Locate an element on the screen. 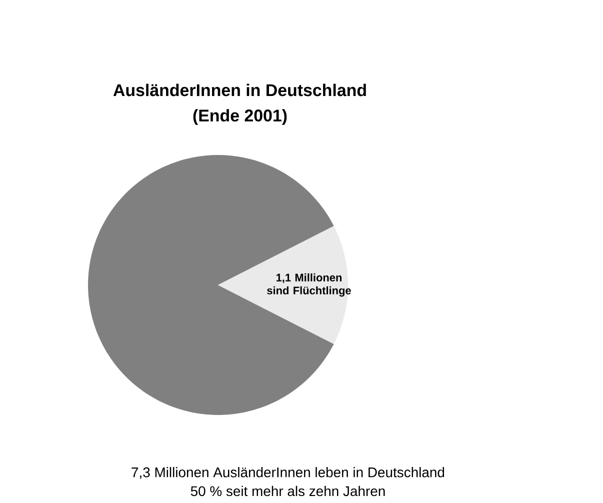 The image size is (603, 503). text: 7,3 Millionen AusländerInnen leben in Deutschland is located at coordinates (288, 473).